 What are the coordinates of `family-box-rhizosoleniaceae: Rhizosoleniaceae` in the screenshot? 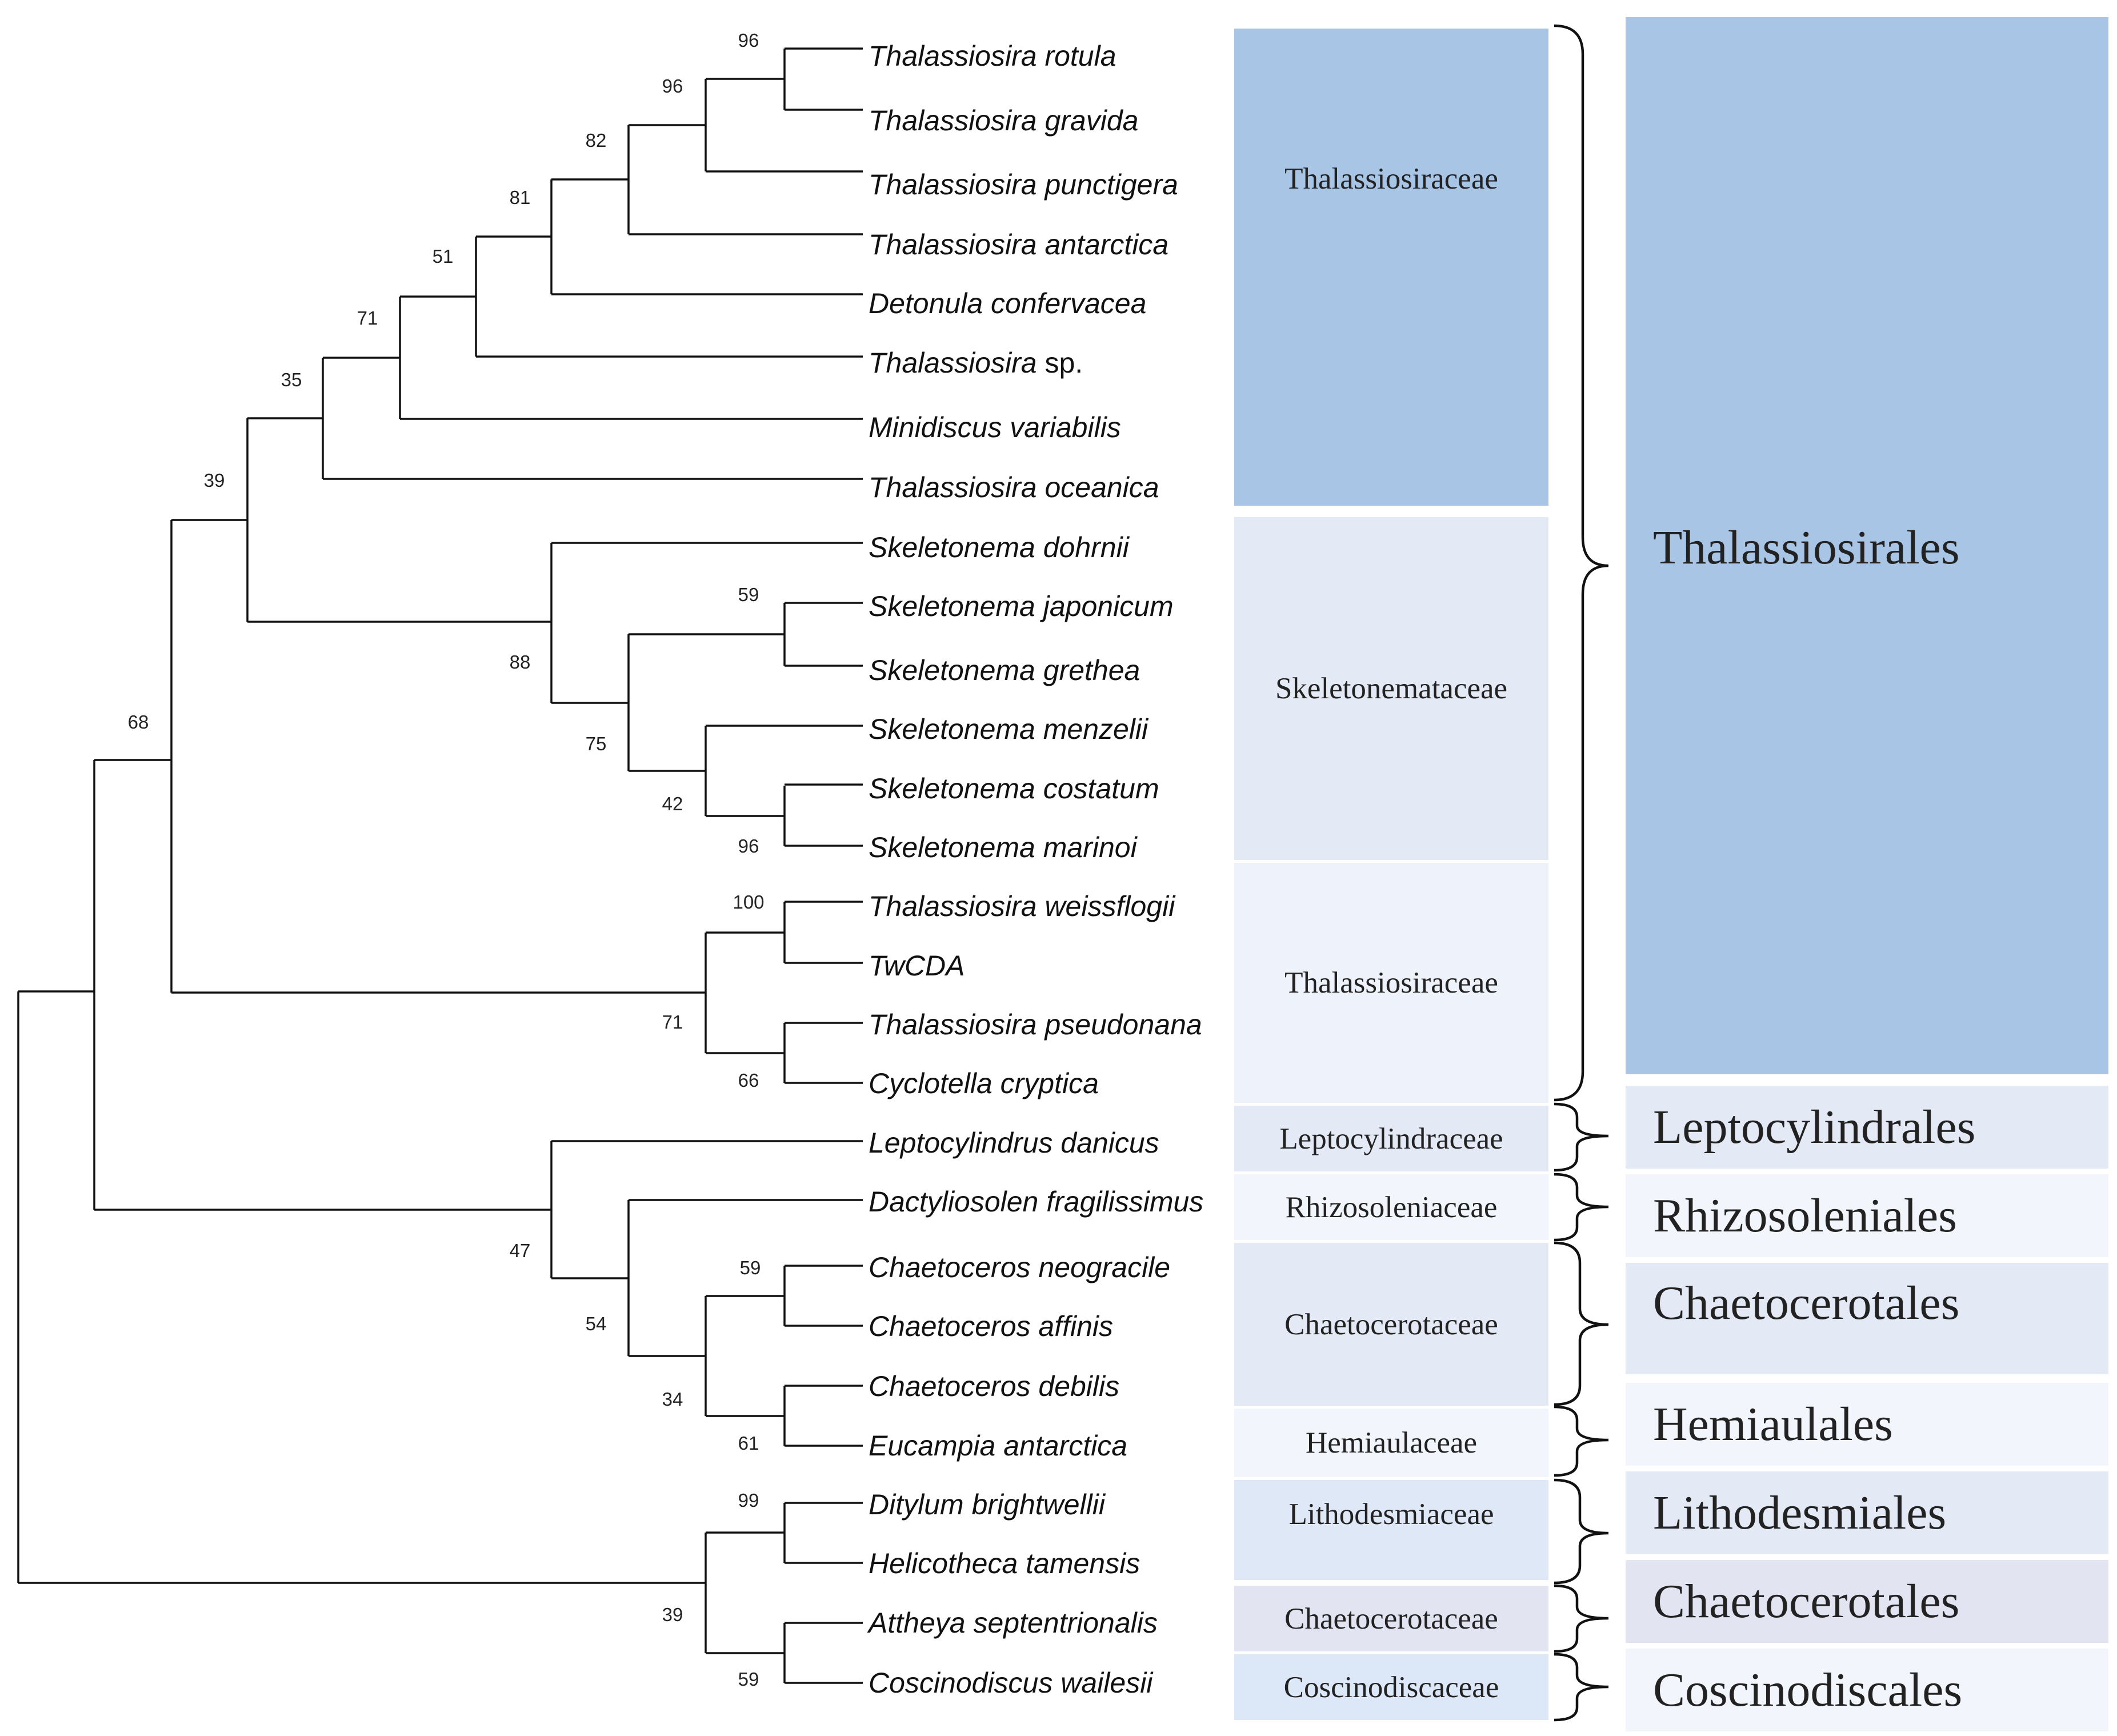 It's located at (1391, 1207).